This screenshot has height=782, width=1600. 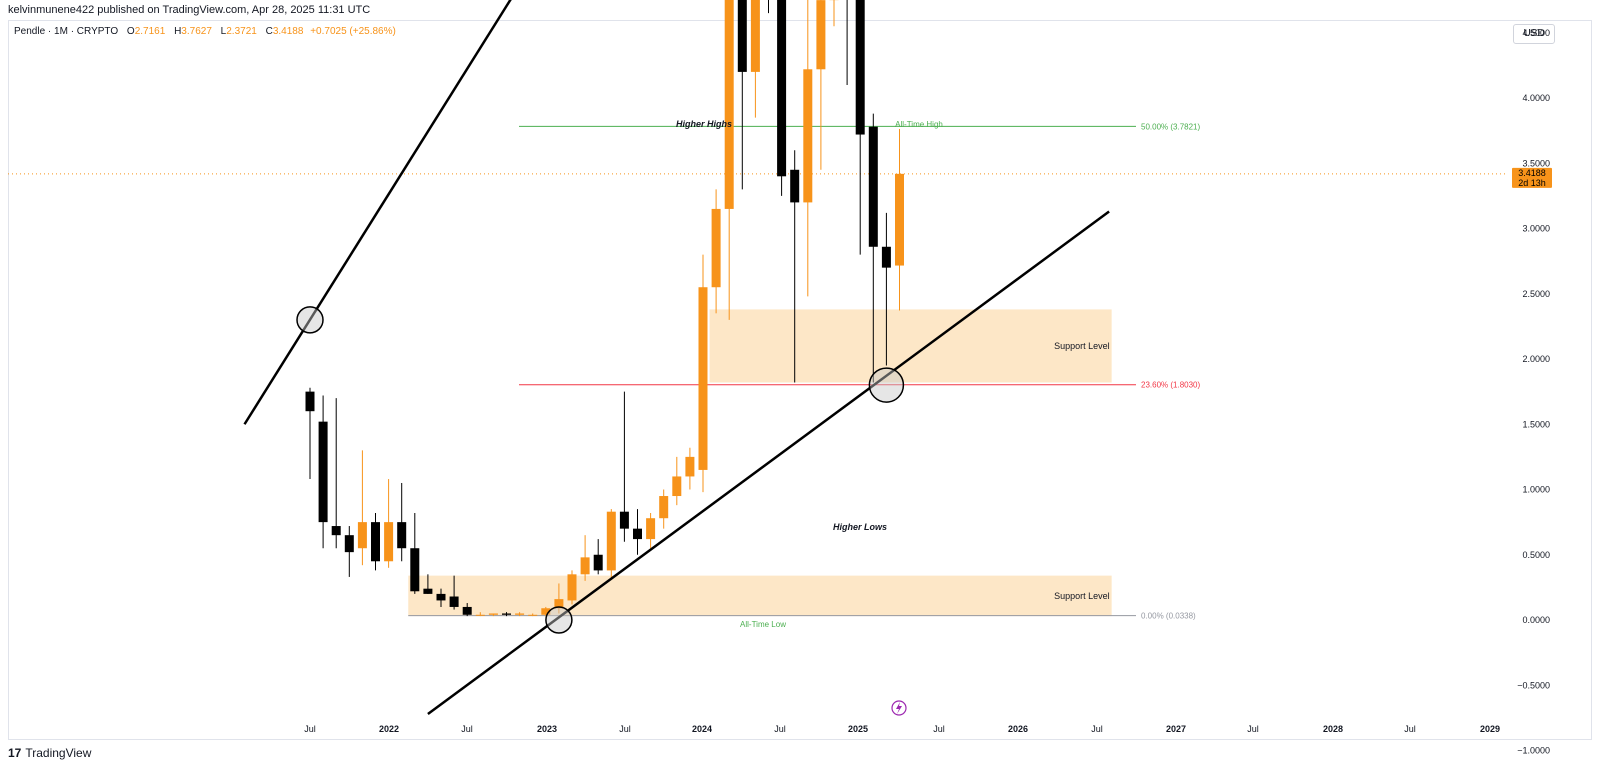 What do you see at coordinates (1536, 294) in the screenshot?
I see `y-tick-label: 2.5000` at bounding box center [1536, 294].